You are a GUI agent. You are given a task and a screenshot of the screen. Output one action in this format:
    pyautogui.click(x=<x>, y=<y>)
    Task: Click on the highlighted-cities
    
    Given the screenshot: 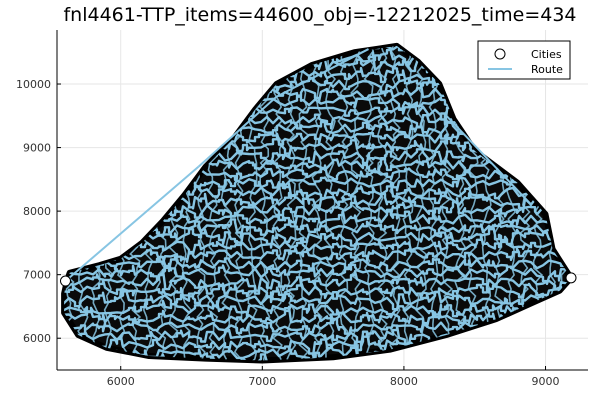 What is the action you would take?
    pyautogui.click(x=318, y=279)
    